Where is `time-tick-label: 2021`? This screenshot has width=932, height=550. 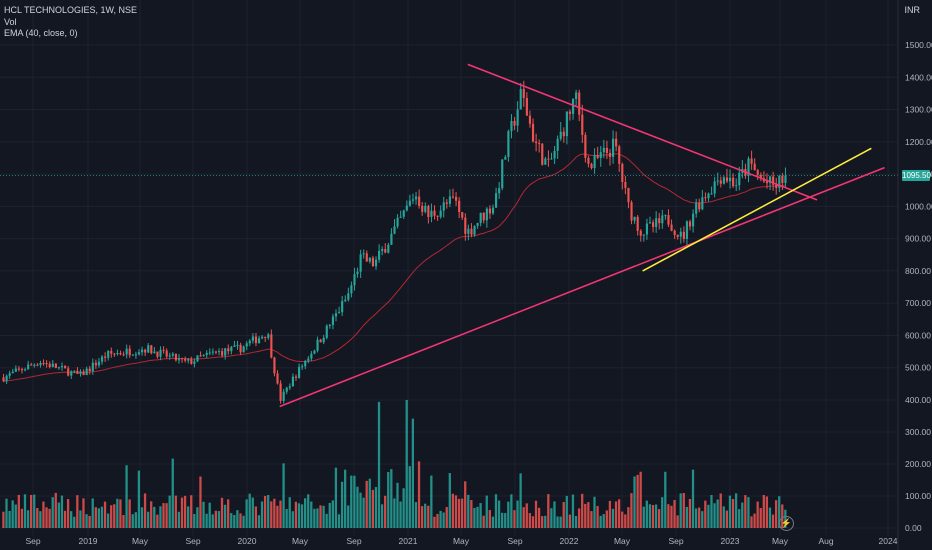 time-tick-label: 2021 is located at coordinates (408, 541).